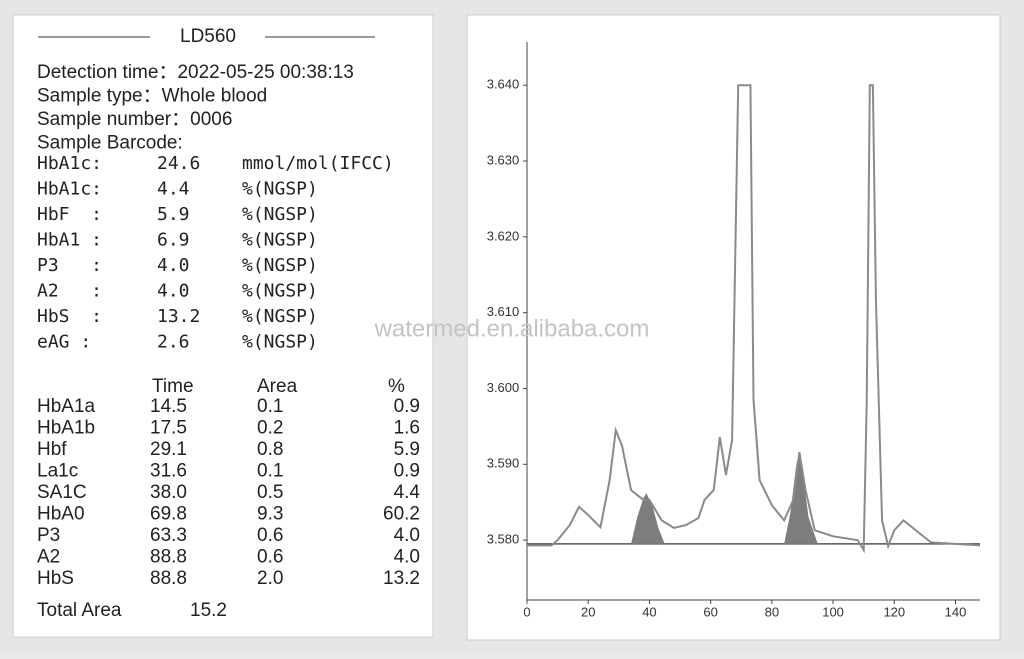 This screenshot has width=1024, height=659. Describe the element at coordinates (649, 611) in the screenshot. I see `x-tick-label: 40` at that location.